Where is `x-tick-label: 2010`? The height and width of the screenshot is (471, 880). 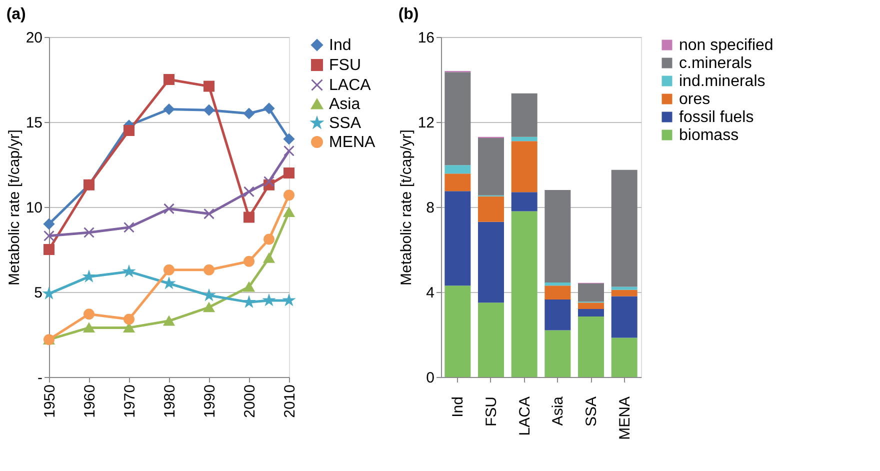 x-tick-label: 2010 is located at coordinates (290, 401).